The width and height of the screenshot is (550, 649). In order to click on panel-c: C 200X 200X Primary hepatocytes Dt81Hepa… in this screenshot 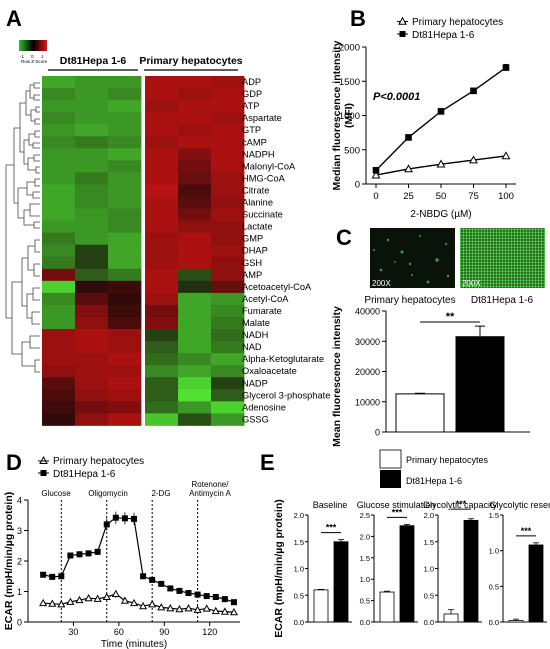, I will do `click(438, 336)`.